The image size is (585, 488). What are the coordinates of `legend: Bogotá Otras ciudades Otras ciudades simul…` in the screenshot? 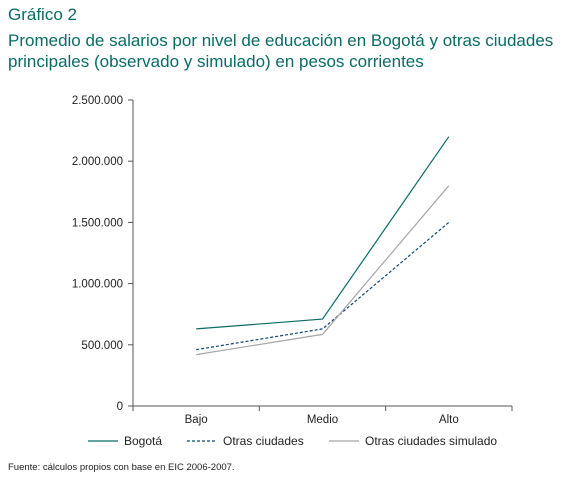 It's located at (292, 441).